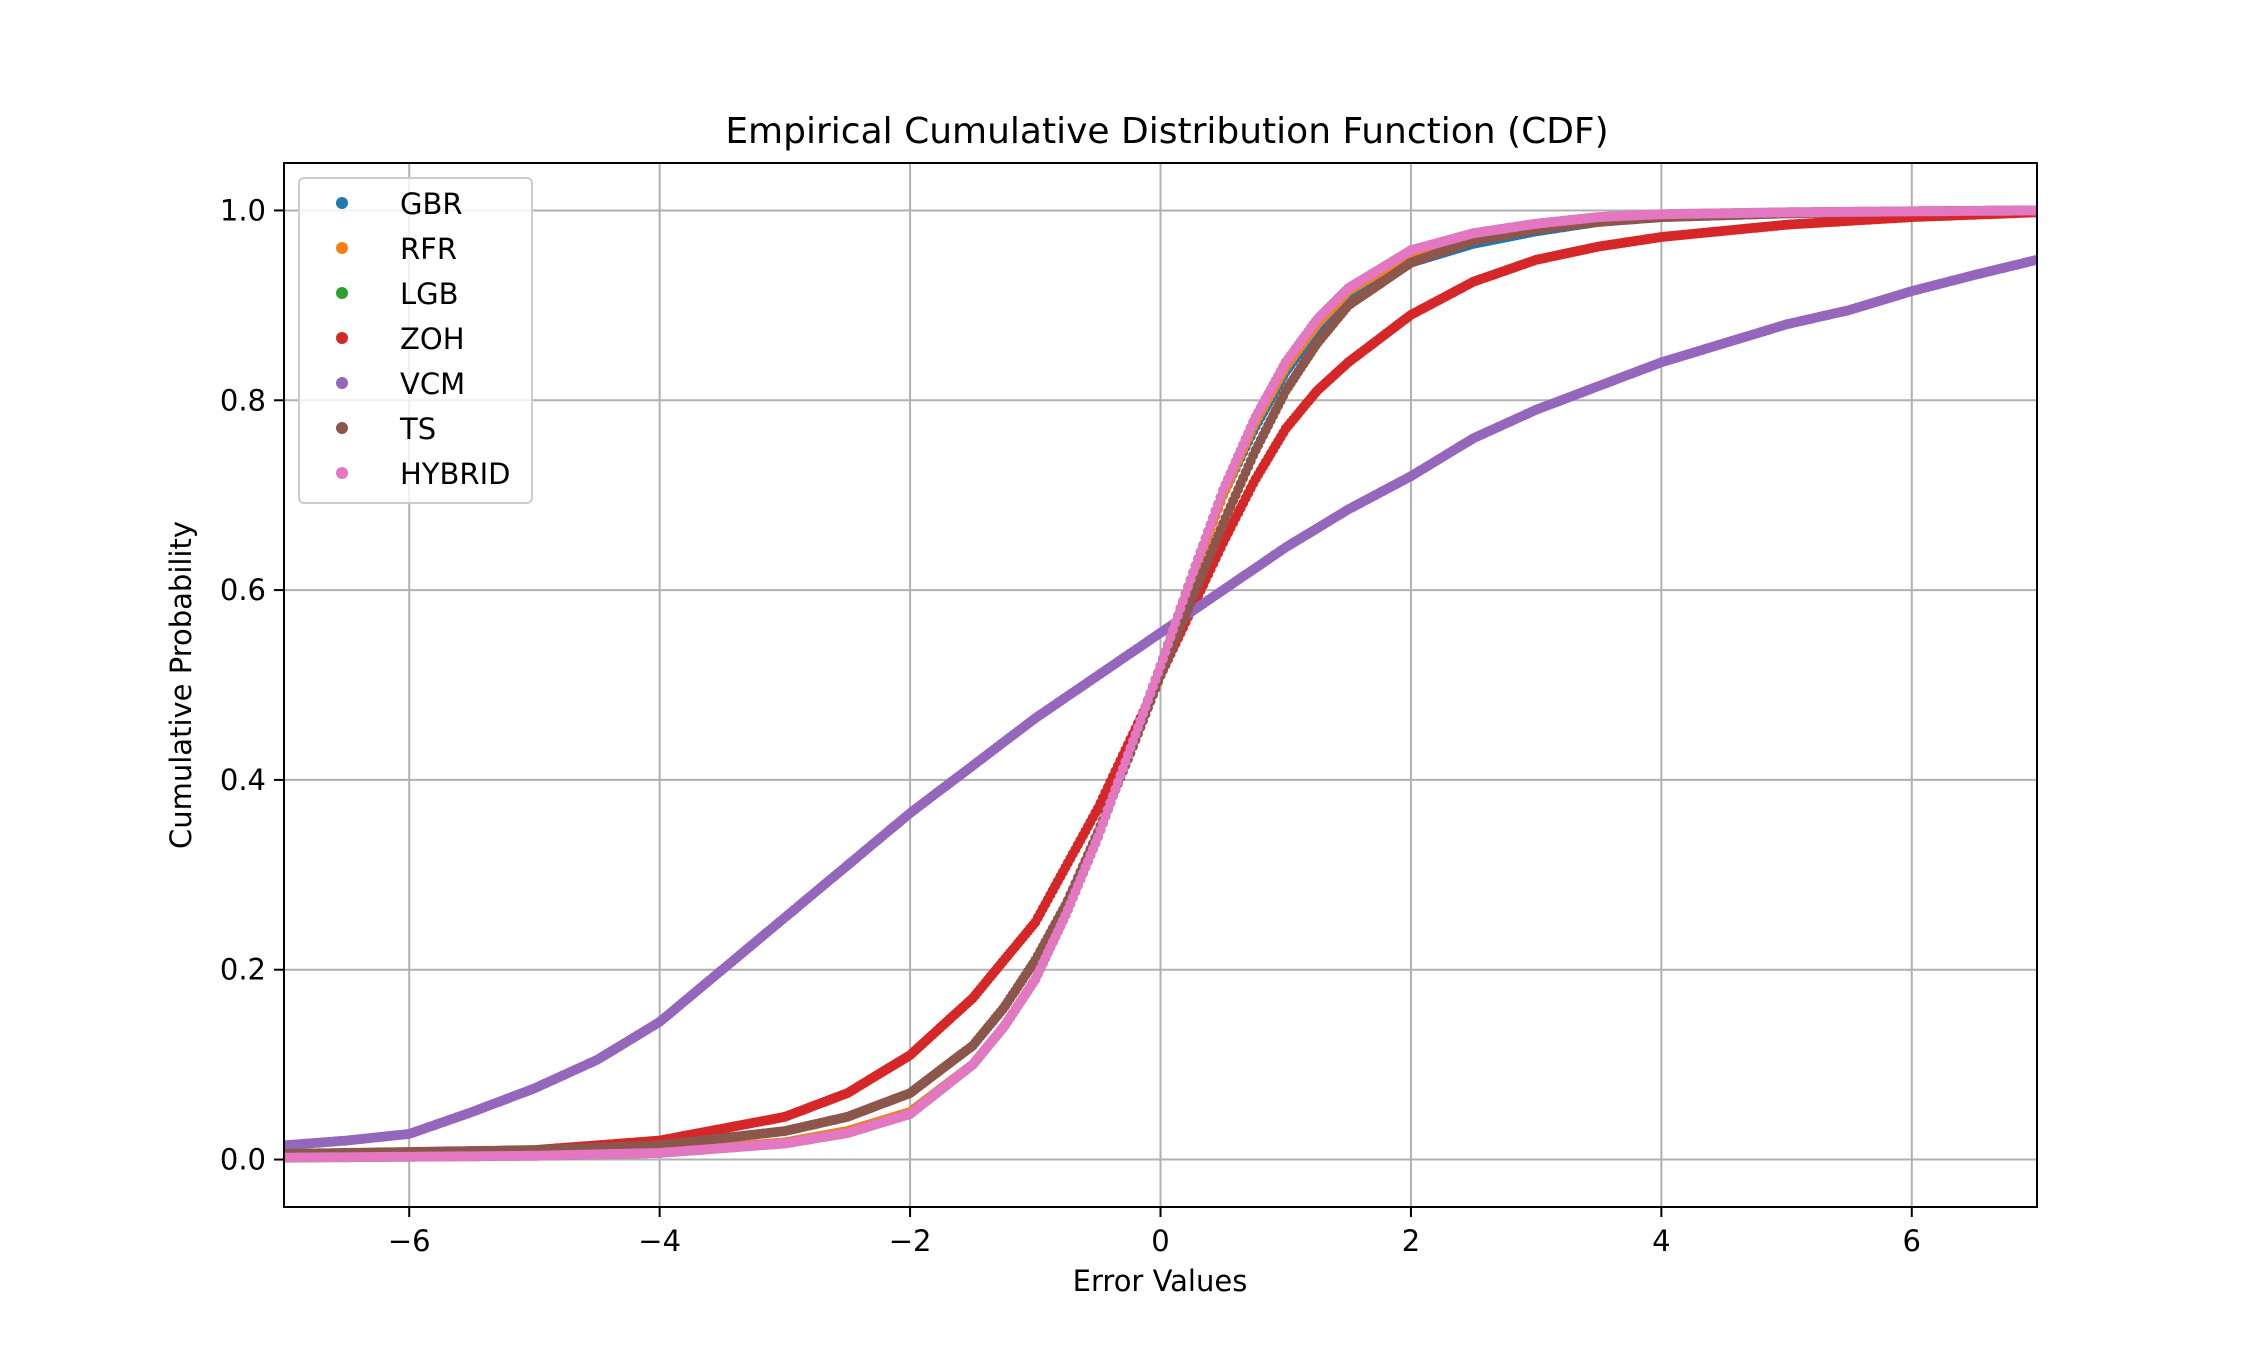 Image resolution: width=2250 pixels, height=1350 pixels. I want to click on x-axis-label: Error Values, so click(1160, 1281).